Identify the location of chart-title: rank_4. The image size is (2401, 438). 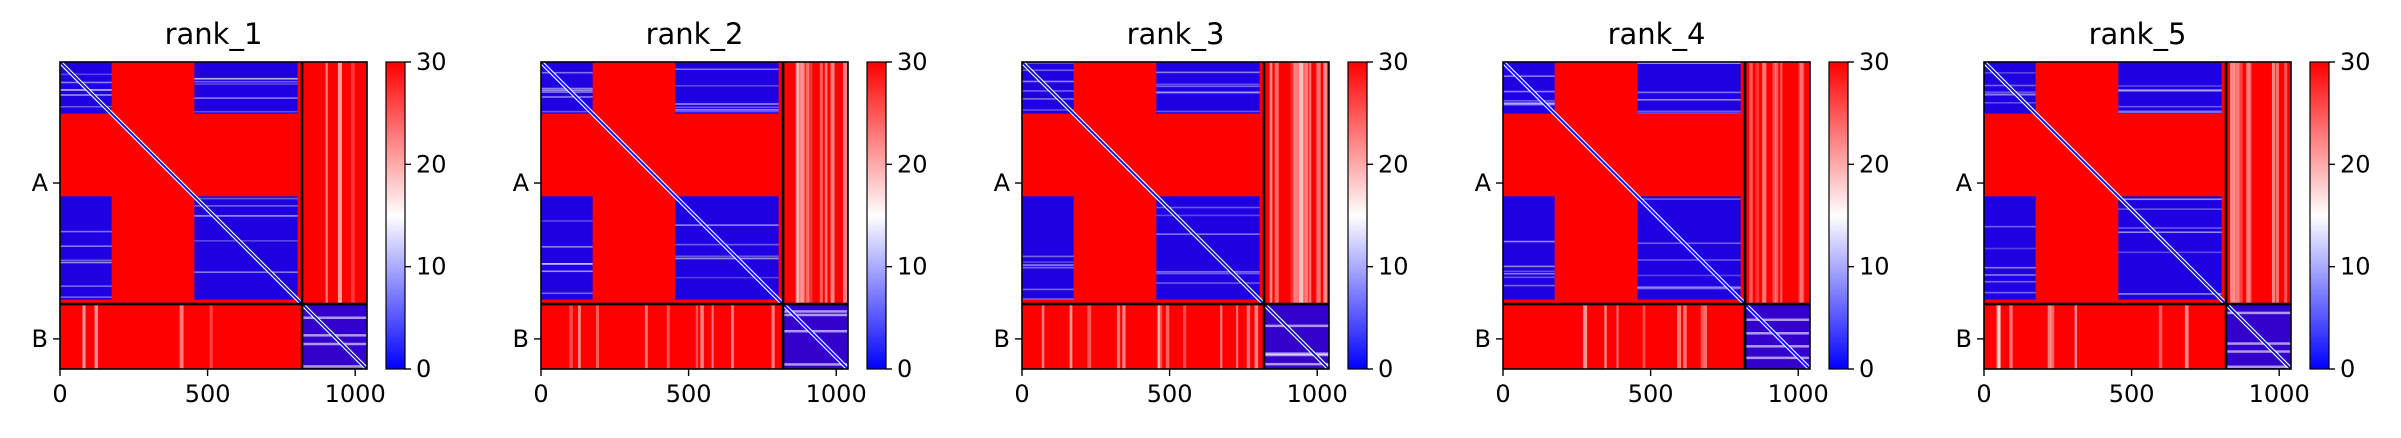
(1657, 34).